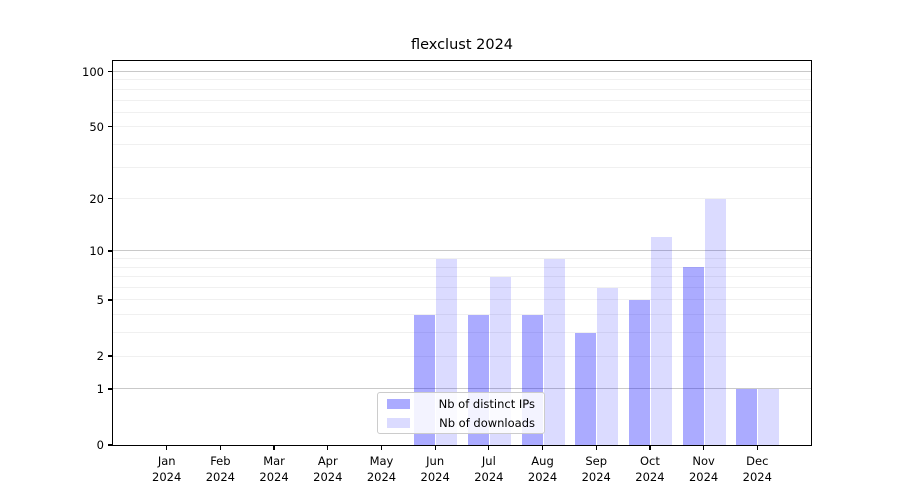 The image size is (900, 500). What do you see at coordinates (274, 469) in the screenshot?
I see `x-tick-label: Mar 2024` at bounding box center [274, 469].